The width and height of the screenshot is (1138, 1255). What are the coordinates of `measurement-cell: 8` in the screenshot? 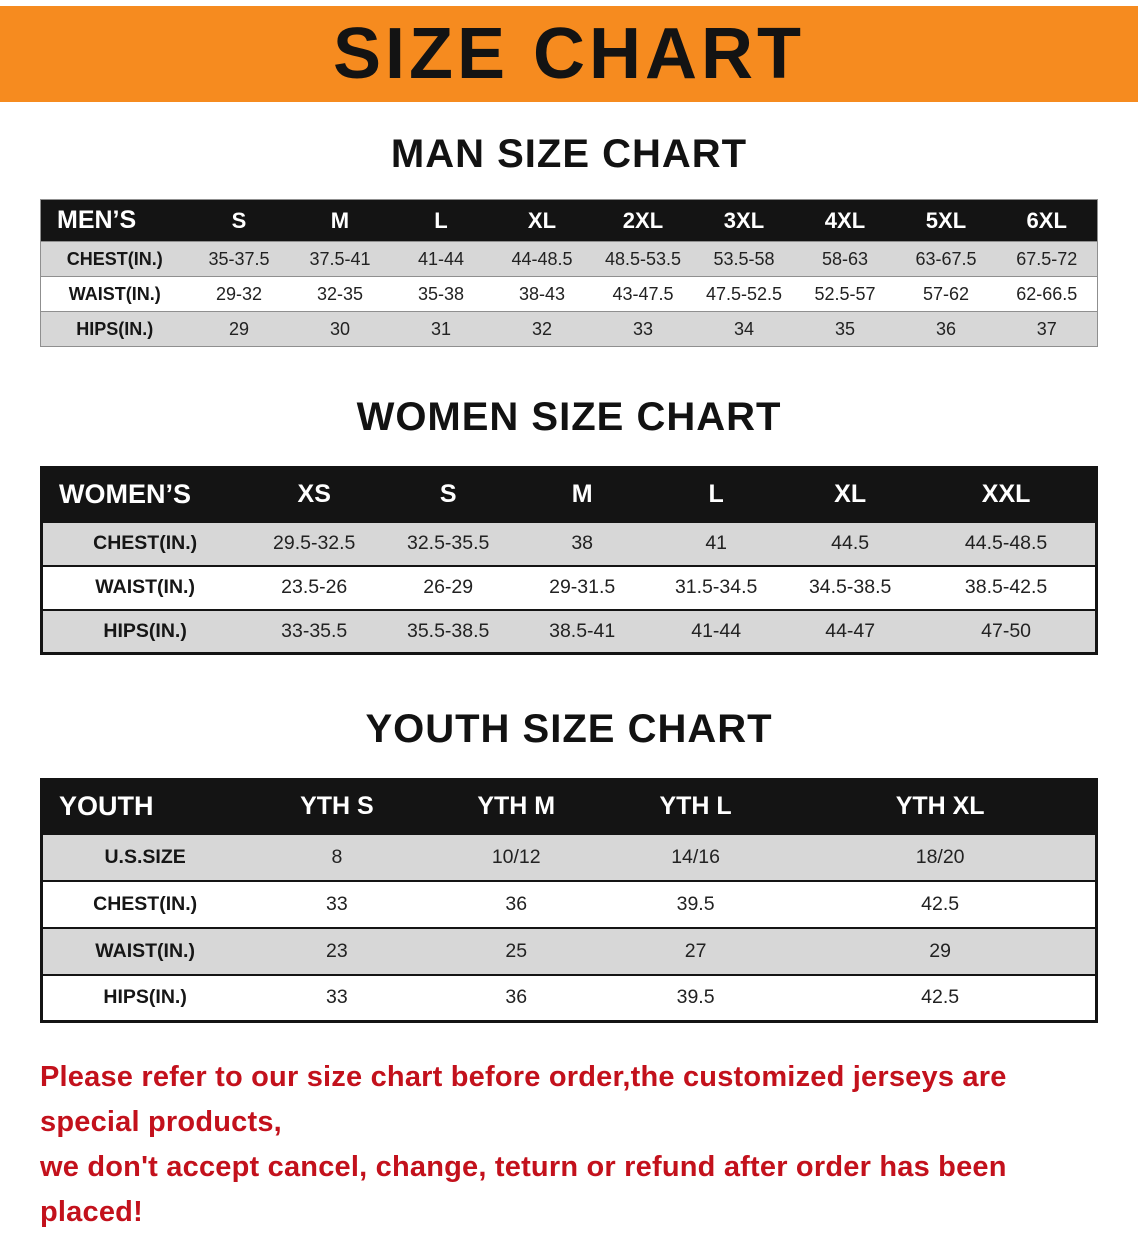 It's located at (337, 857).